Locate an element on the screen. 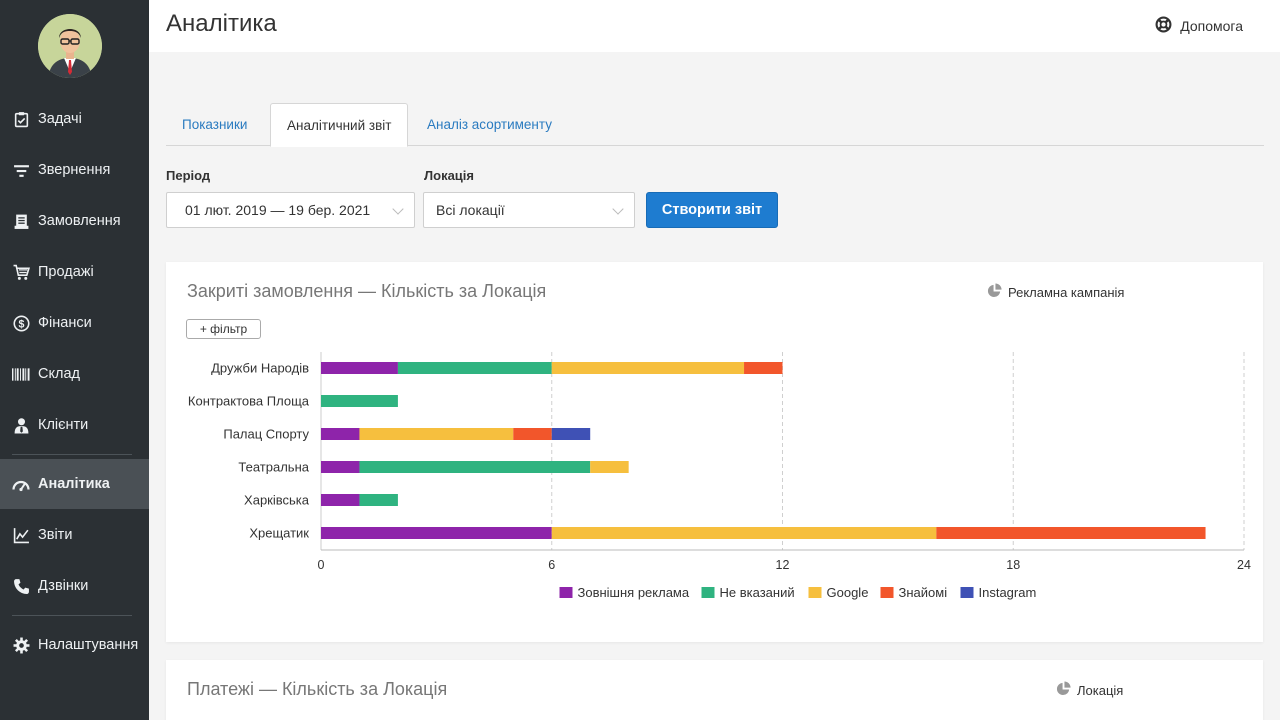  clipboard-check-icon is located at coordinates (21, 119).